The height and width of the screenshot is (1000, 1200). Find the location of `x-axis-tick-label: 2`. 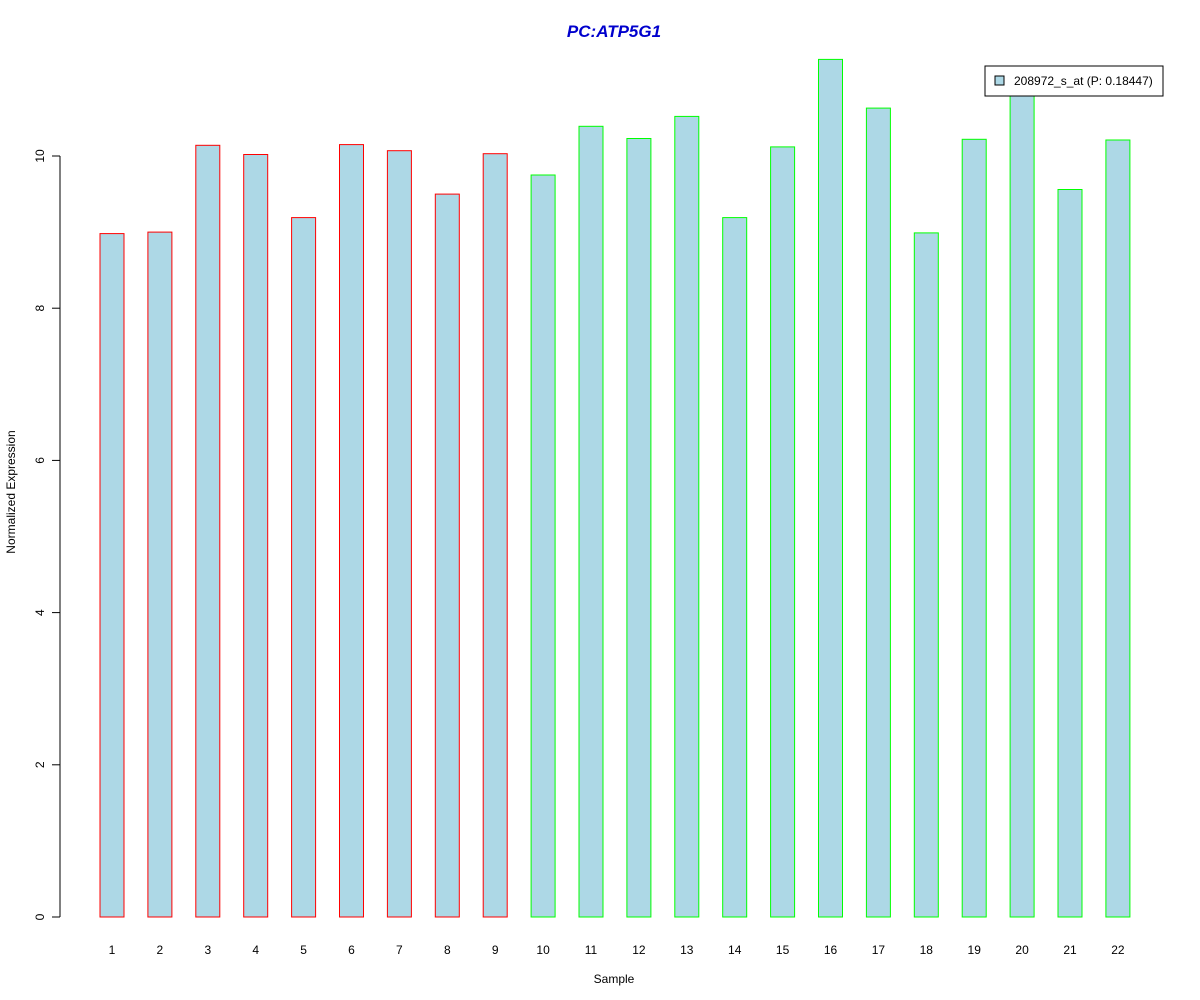

x-axis-tick-label: 2 is located at coordinates (160, 950).